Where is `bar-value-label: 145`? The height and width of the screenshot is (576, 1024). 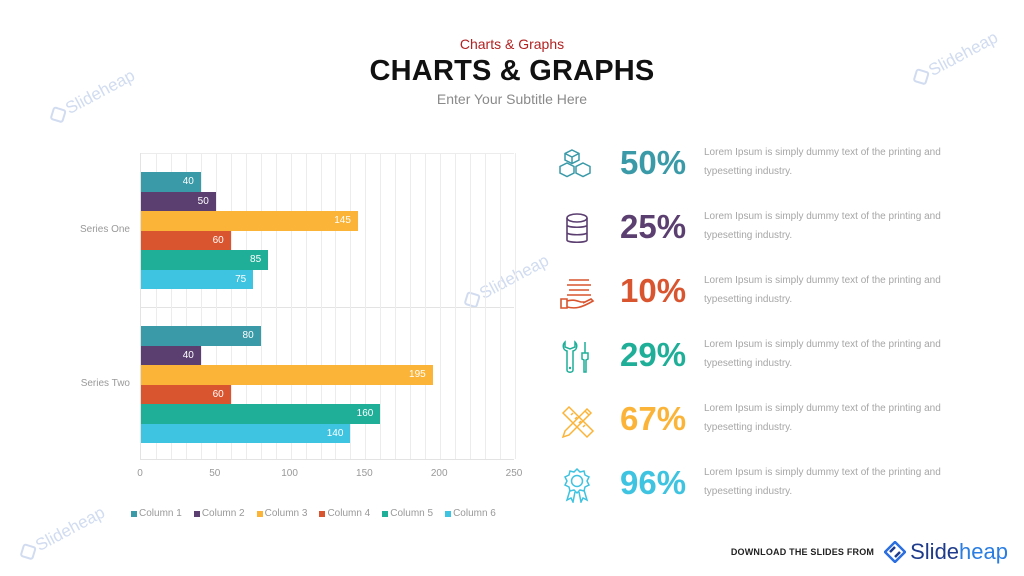 bar-value-label: 145 is located at coordinates (342, 221).